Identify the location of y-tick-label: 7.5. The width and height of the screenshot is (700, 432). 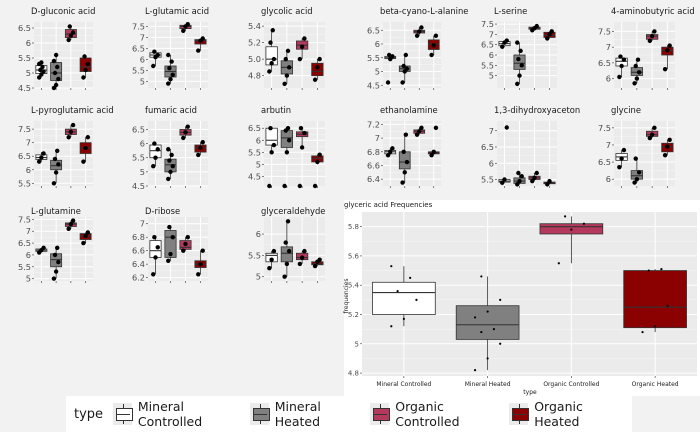
(604, 128).